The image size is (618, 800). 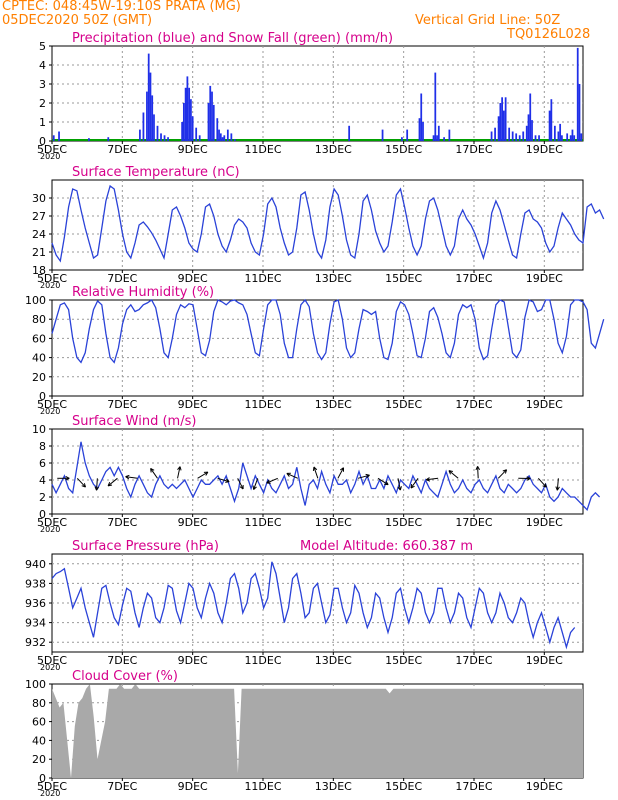 I want to click on wind-frame, so click(x=317, y=471).